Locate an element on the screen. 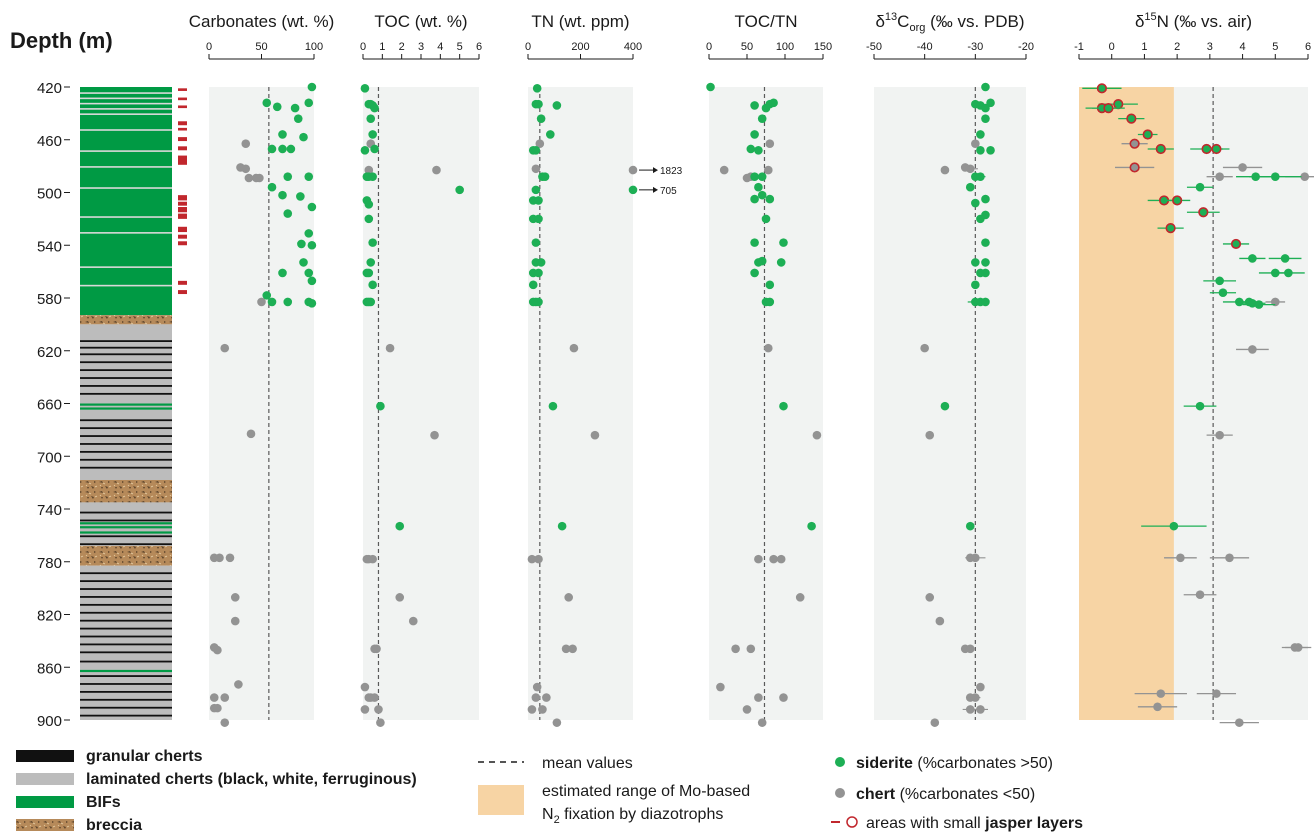  legend-swatch-chert is located at coordinates (840, 793).